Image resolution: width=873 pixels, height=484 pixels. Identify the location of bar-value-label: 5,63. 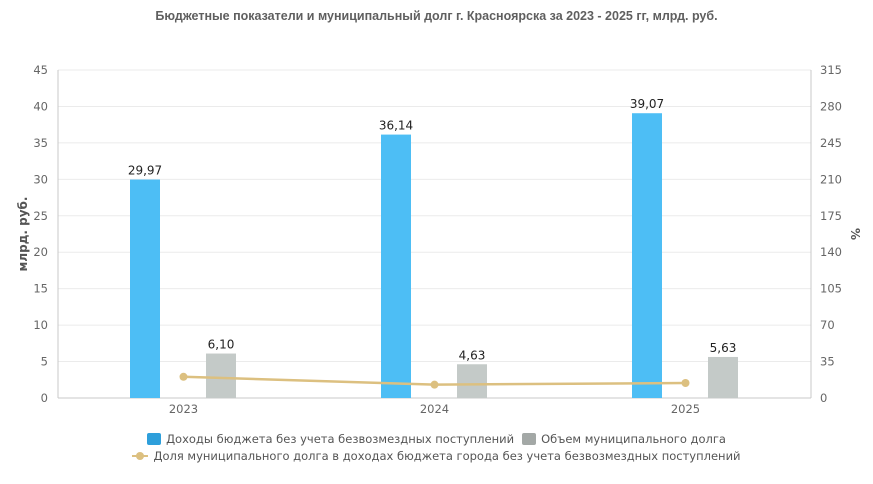
(723, 348).